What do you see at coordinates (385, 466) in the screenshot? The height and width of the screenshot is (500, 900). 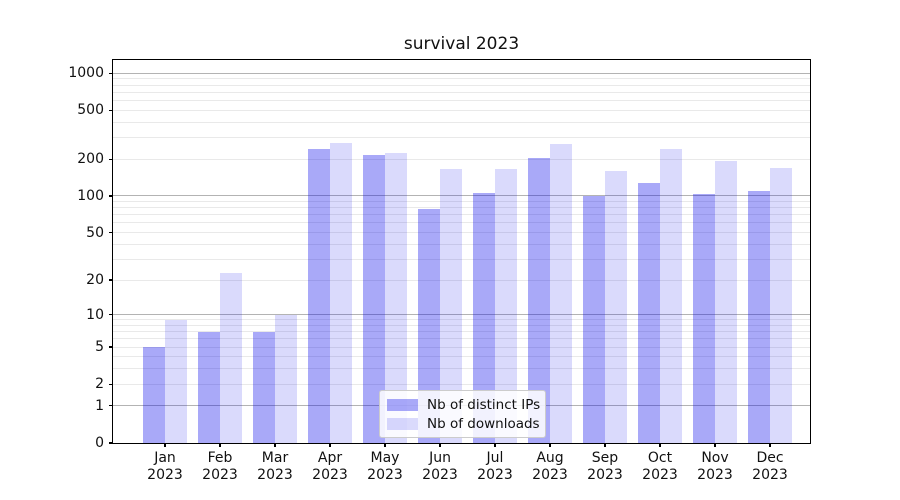 I see `x-tick-label: May 2023` at bounding box center [385, 466].